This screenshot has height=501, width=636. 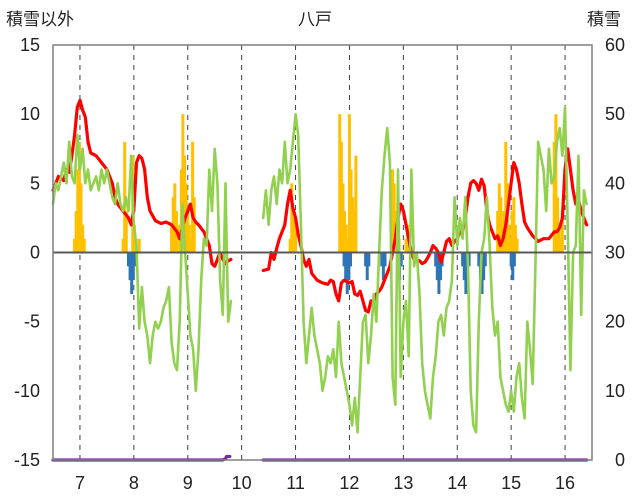 I want to click on x-tick-label-12: 12, so click(x=349, y=483).